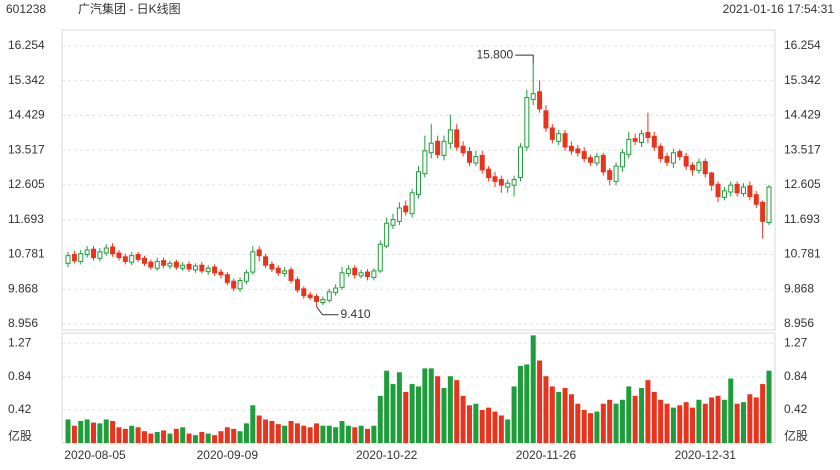  I want to click on x-tick-label: 2020-08-05, so click(95, 455).